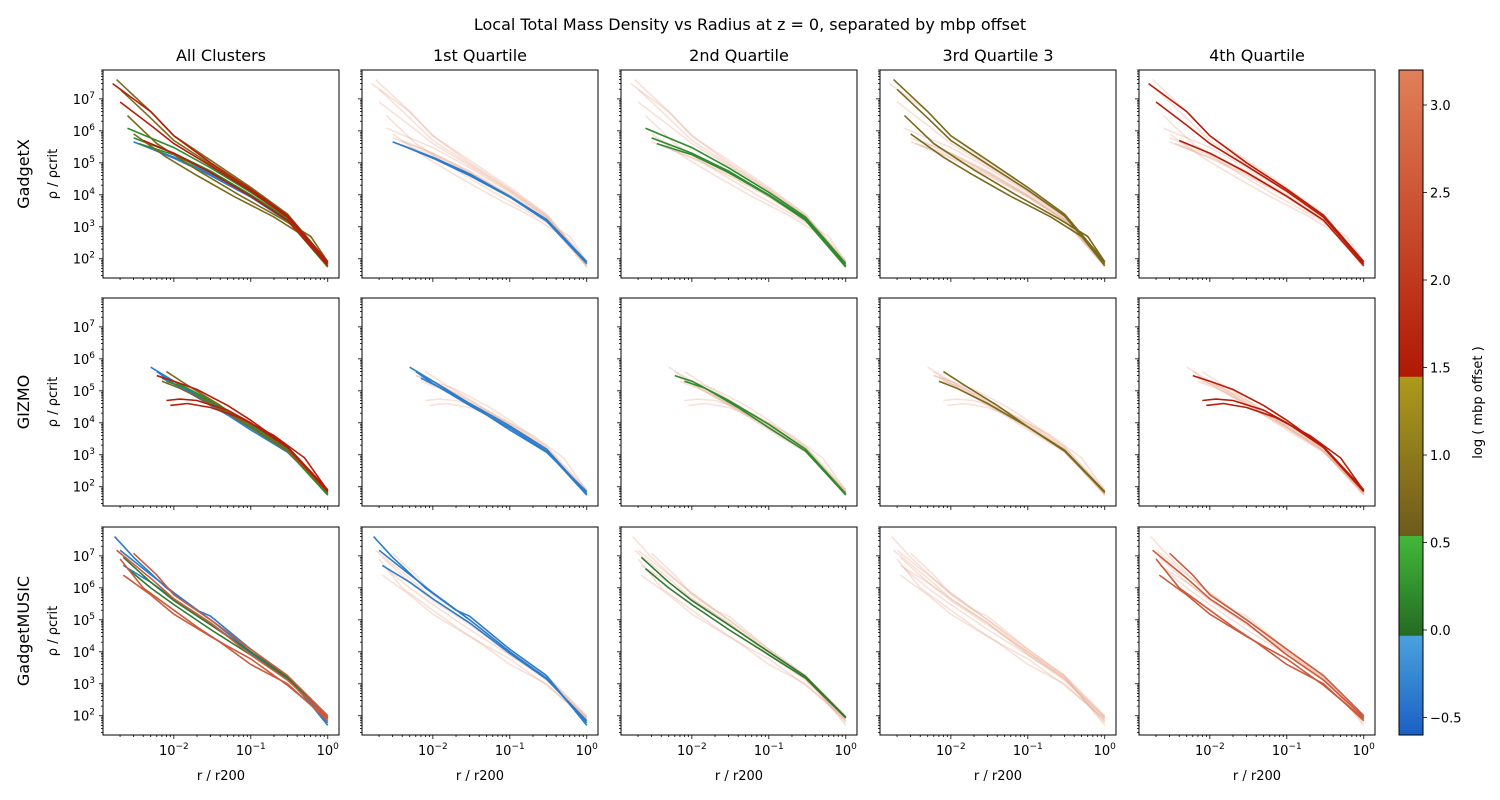  I want to click on panel-r2-c2, so click(478, 403).